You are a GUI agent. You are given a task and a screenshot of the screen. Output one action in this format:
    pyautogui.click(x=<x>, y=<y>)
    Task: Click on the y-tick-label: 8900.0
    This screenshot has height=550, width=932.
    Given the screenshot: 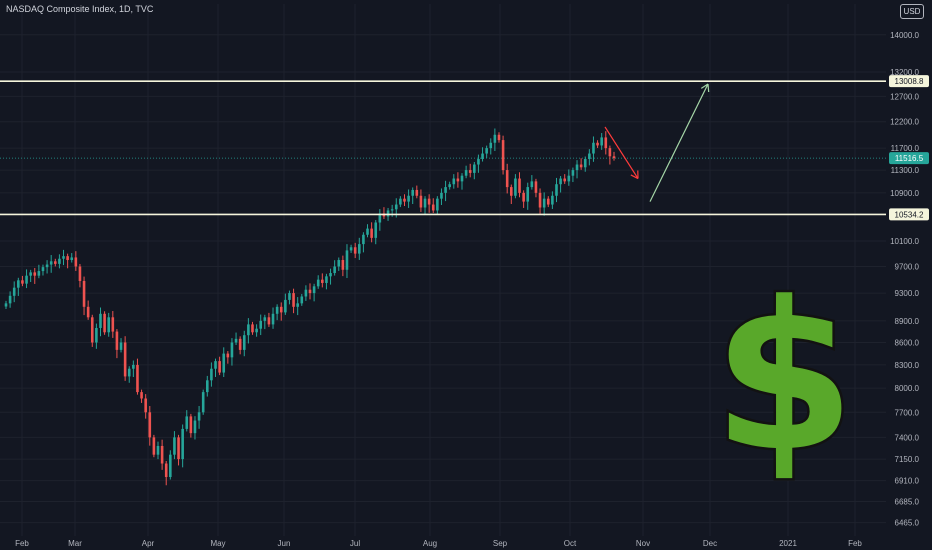 What is the action you would take?
    pyautogui.click(x=907, y=321)
    